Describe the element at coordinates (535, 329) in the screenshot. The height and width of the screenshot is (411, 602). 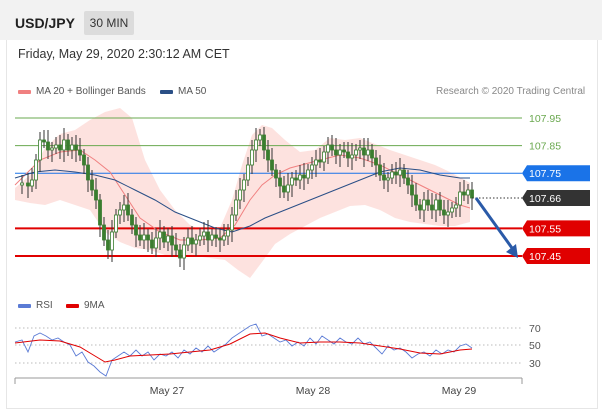
I see `rsi-level-label: 70` at that location.